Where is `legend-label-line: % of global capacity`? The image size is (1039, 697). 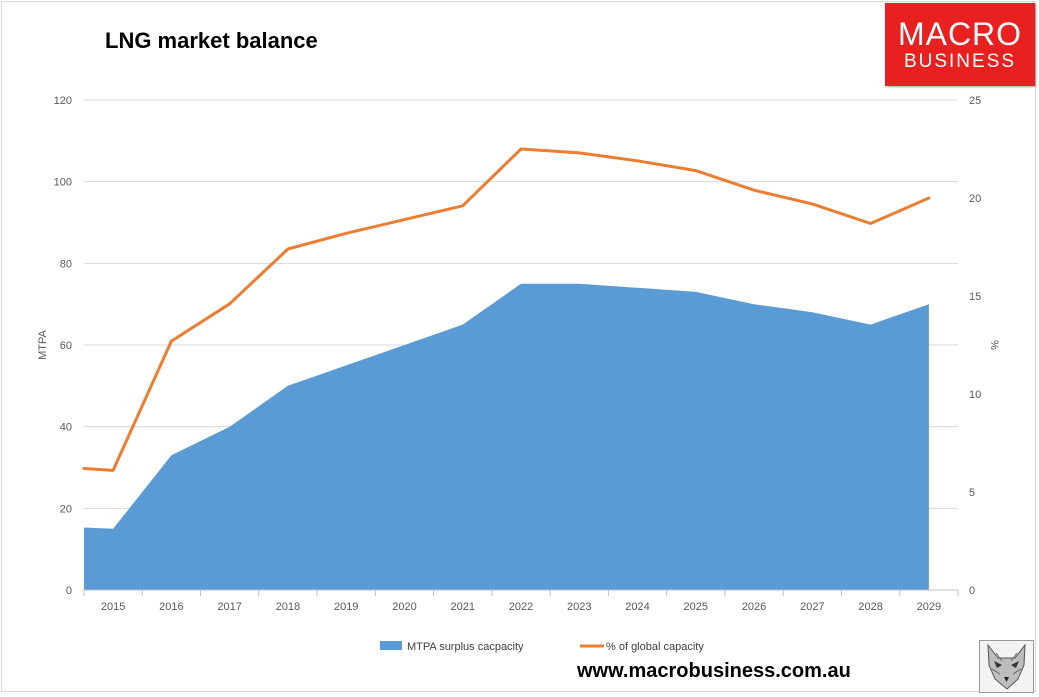
legend-label-line: % of global capacity is located at coordinates (655, 647).